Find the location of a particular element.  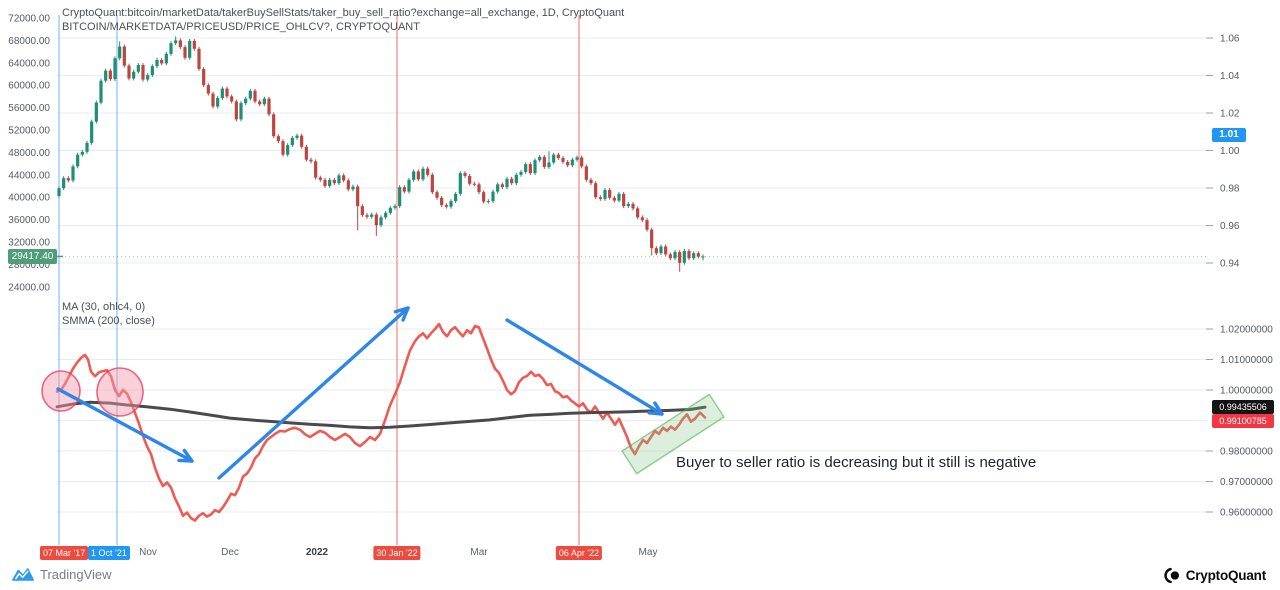

tradingview-logo: TradingView is located at coordinates (62, 574).